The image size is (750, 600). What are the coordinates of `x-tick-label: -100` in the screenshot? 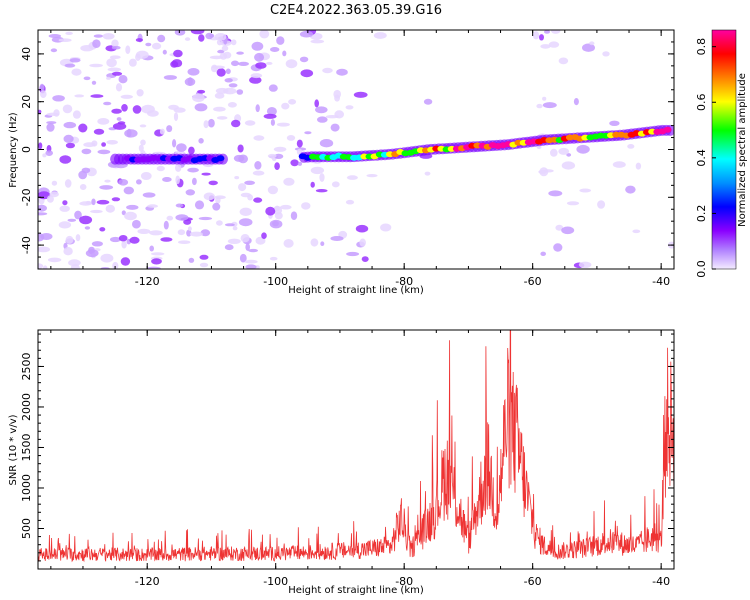 It's located at (275, 281).